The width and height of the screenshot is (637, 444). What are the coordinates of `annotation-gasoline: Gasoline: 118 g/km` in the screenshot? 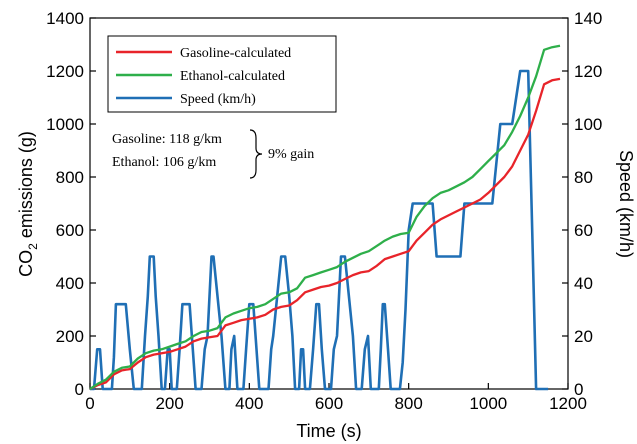 It's located at (167, 139).